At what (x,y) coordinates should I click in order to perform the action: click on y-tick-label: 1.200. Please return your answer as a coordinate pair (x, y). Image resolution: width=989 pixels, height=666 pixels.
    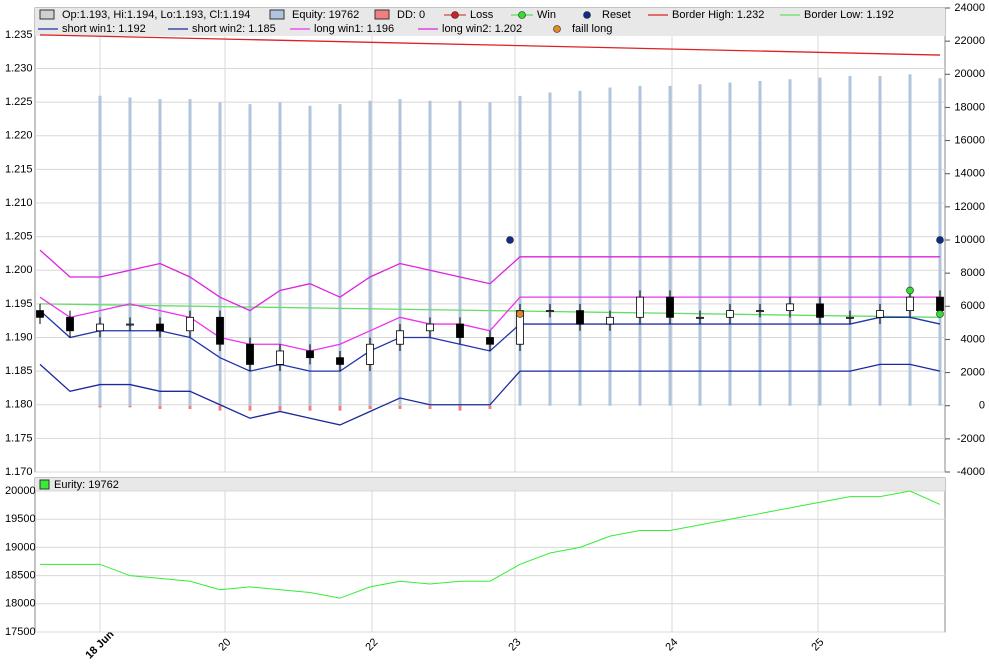
    Looking at the image, I should click on (19, 270).